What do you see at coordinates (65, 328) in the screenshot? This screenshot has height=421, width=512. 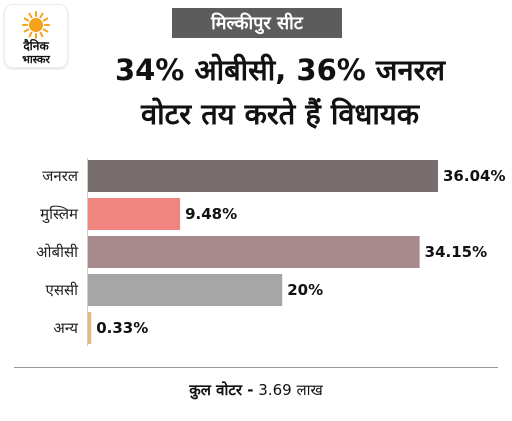 I see `category-label: अन्य` at bounding box center [65, 328].